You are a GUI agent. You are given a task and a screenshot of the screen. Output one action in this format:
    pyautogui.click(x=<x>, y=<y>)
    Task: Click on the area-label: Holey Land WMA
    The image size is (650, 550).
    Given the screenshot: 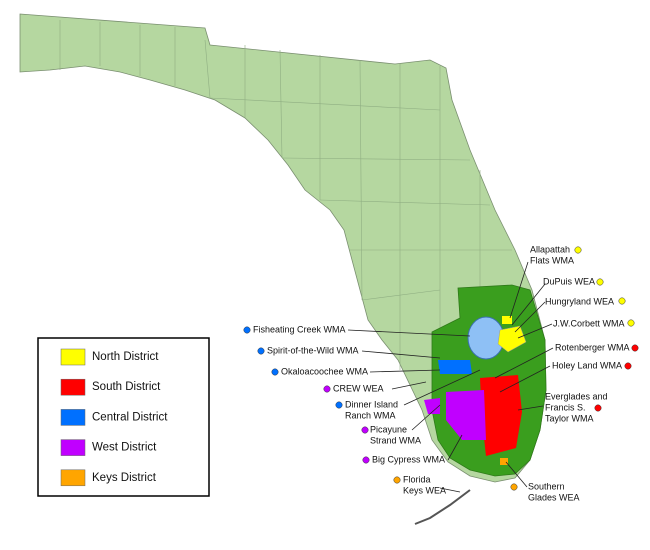 What is the action you would take?
    pyautogui.click(x=587, y=365)
    